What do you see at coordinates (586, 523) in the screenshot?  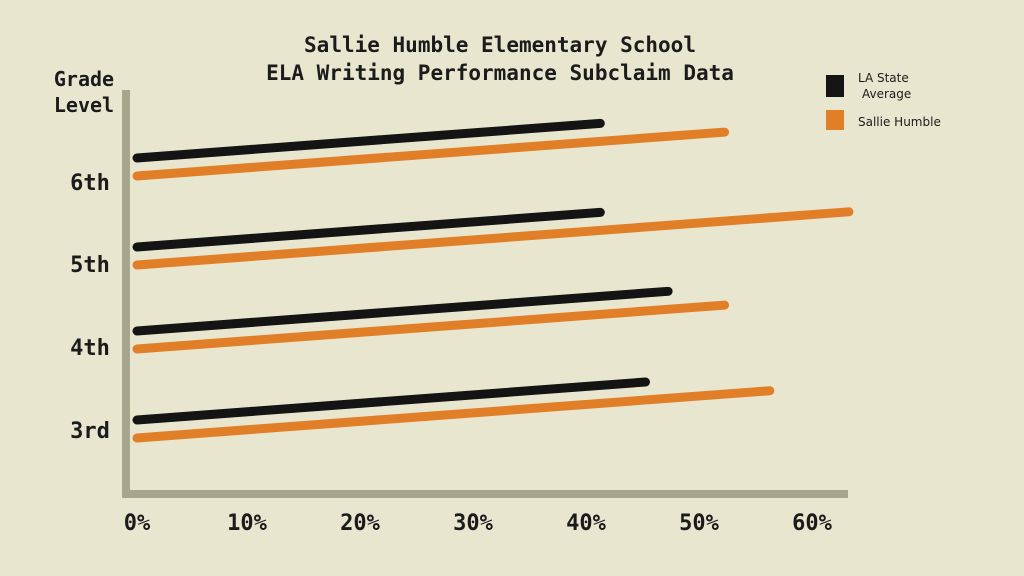 I see `x-tick-label-40: 40%` at bounding box center [586, 523].